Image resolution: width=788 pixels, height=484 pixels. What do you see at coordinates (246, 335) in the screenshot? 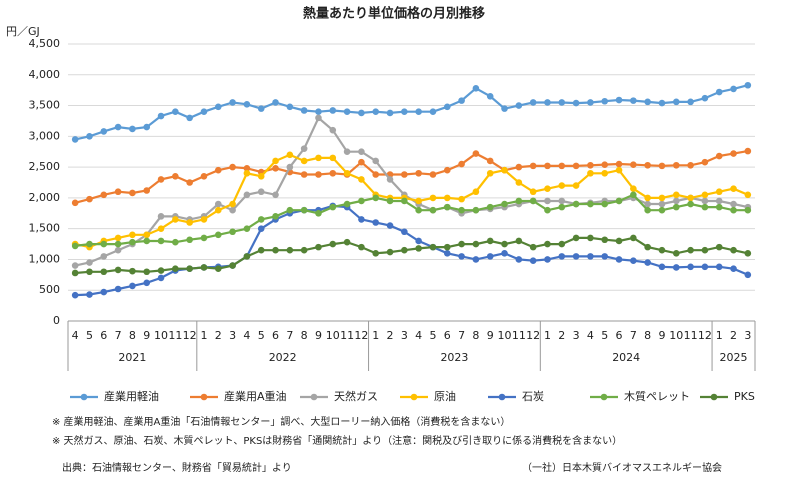
I see `x-tick-label: 4` at bounding box center [246, 335].